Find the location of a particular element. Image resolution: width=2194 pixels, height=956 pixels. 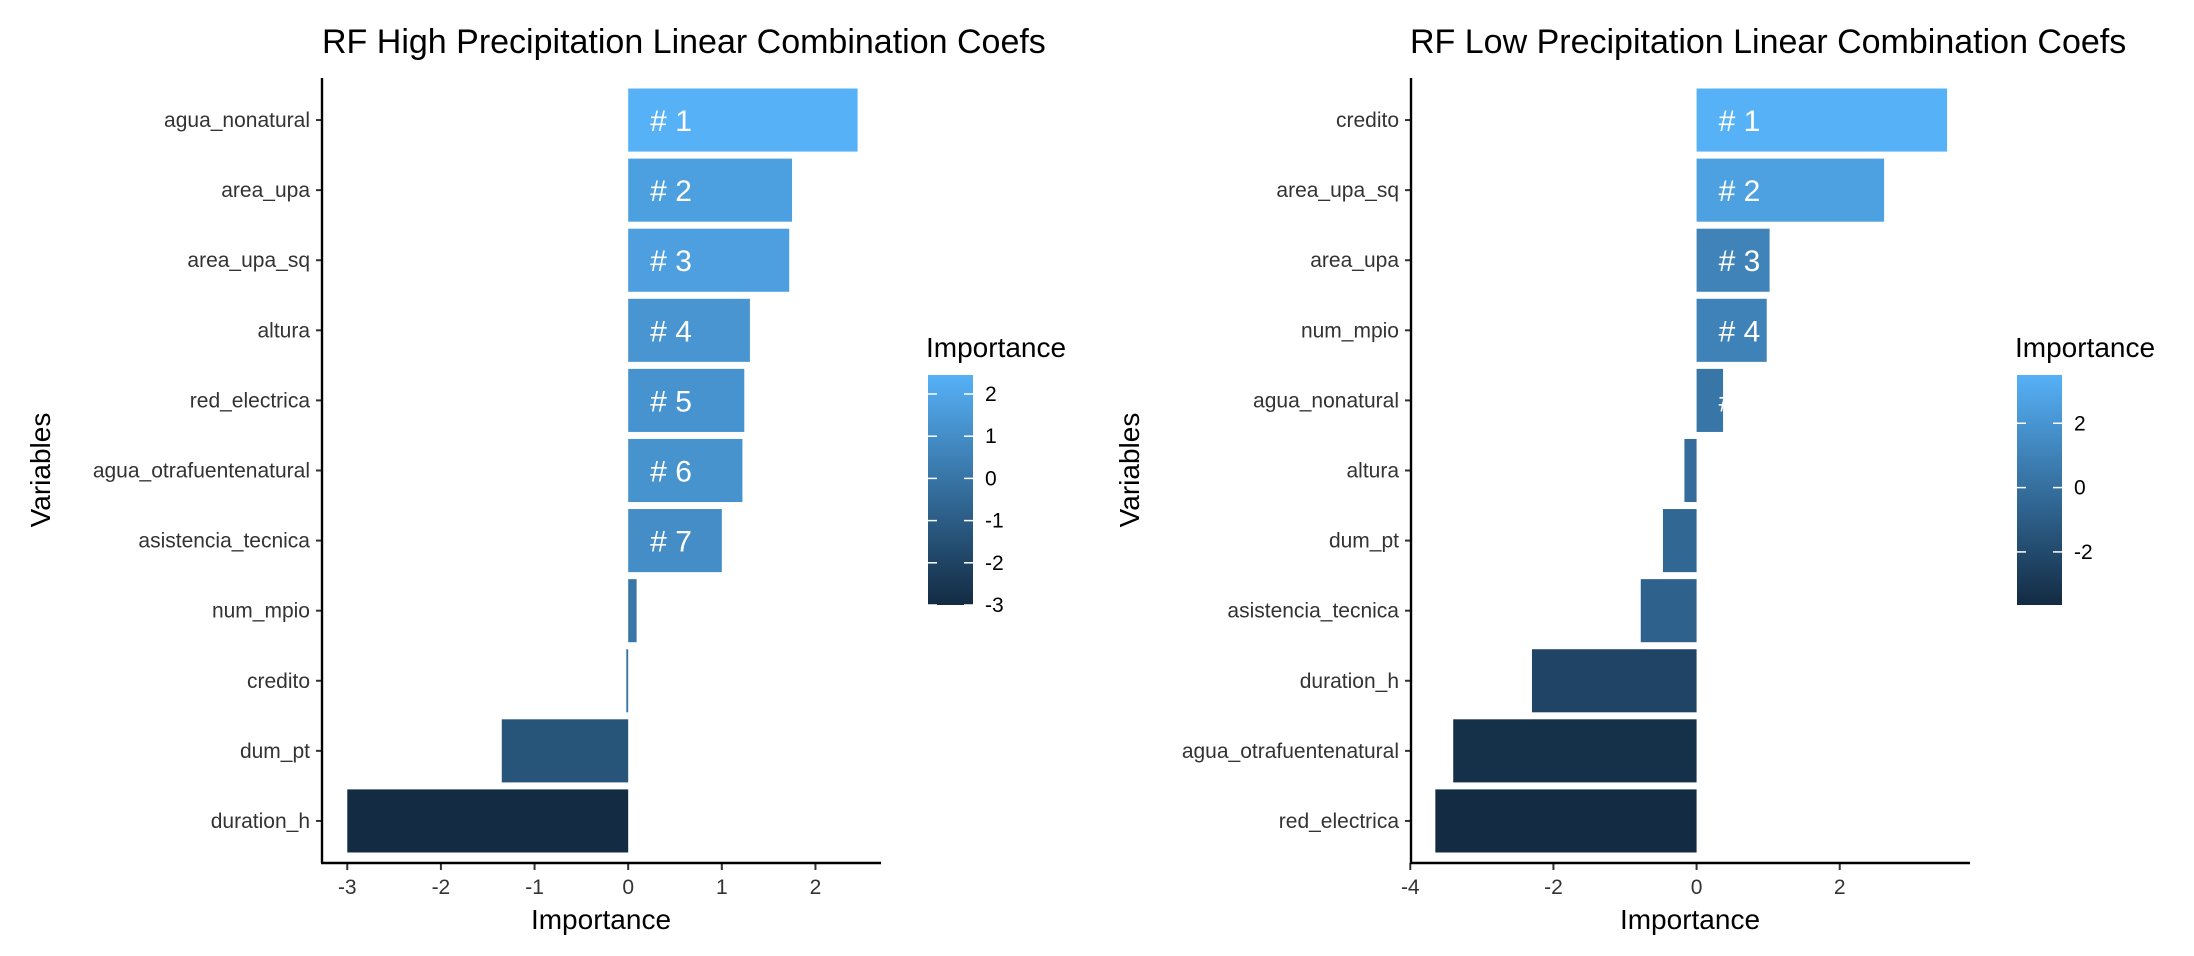

color-legend: Importance 2 1 0 -1 -2 -3 is located at coordinates (996, 474).